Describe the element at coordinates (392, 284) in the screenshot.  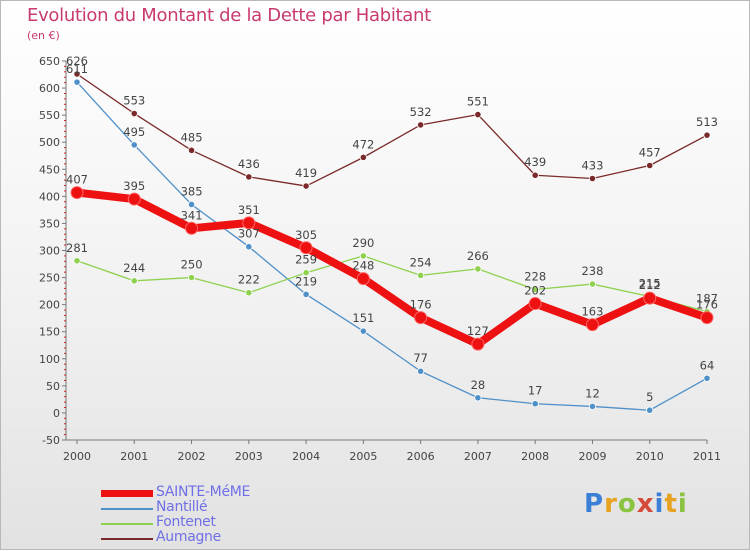
I see `series-line` at that location.